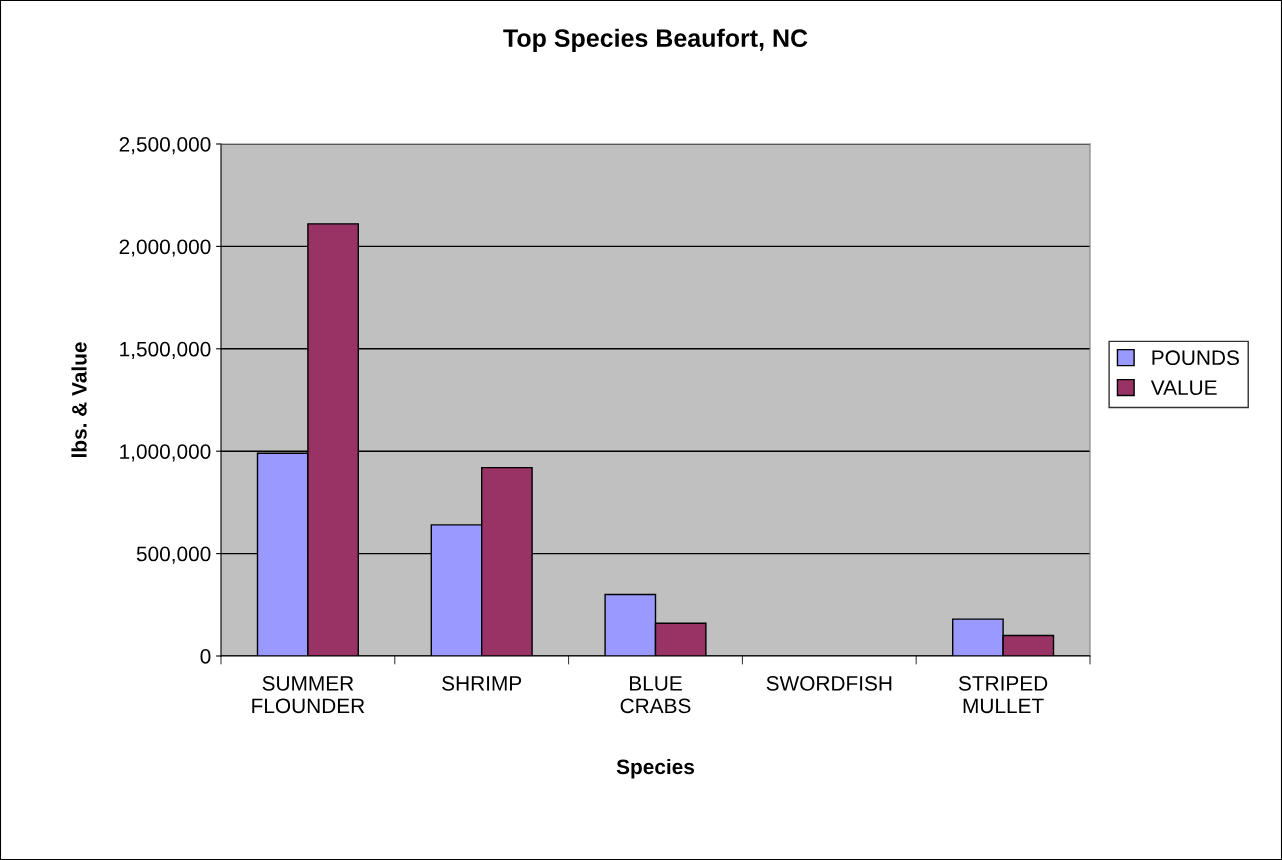  I want to click on y-tick-label: 2,500,000, so click(165, 146).